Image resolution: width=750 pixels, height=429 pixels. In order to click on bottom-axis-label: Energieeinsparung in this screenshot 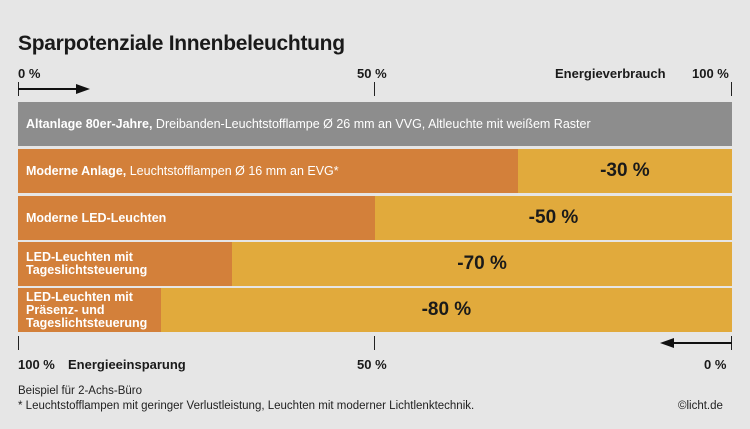, I will do `click(127, 364)`.